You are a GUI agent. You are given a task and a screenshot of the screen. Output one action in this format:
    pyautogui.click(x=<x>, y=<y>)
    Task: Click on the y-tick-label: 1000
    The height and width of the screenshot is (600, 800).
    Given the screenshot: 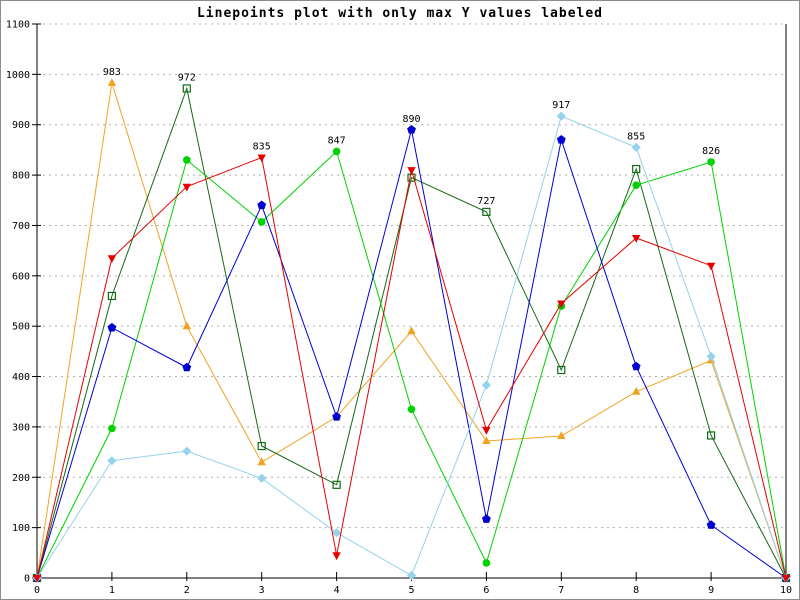 What is the action you would take?
    pyautogui.click(x=18, y=75)
    